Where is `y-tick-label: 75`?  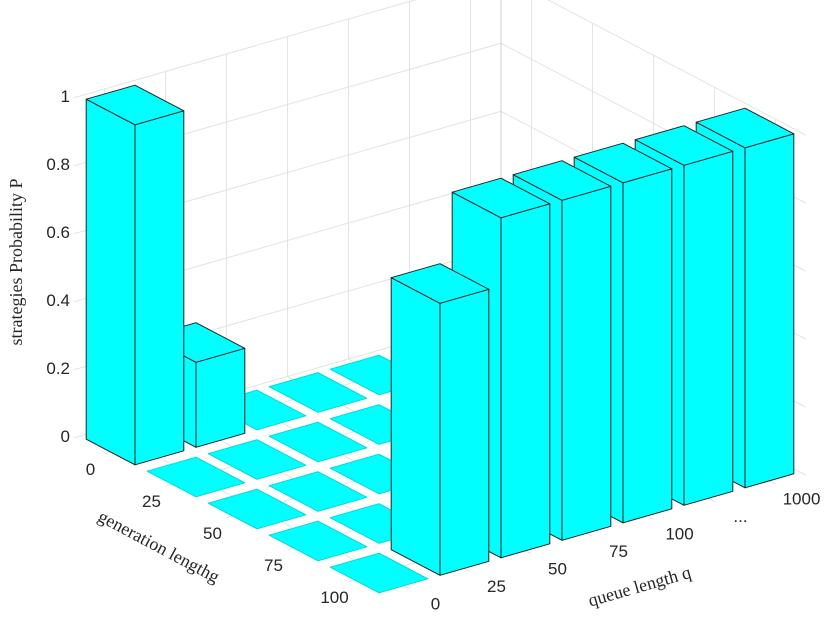
y-tick-label: 75 is located at coordinates (618, 551).